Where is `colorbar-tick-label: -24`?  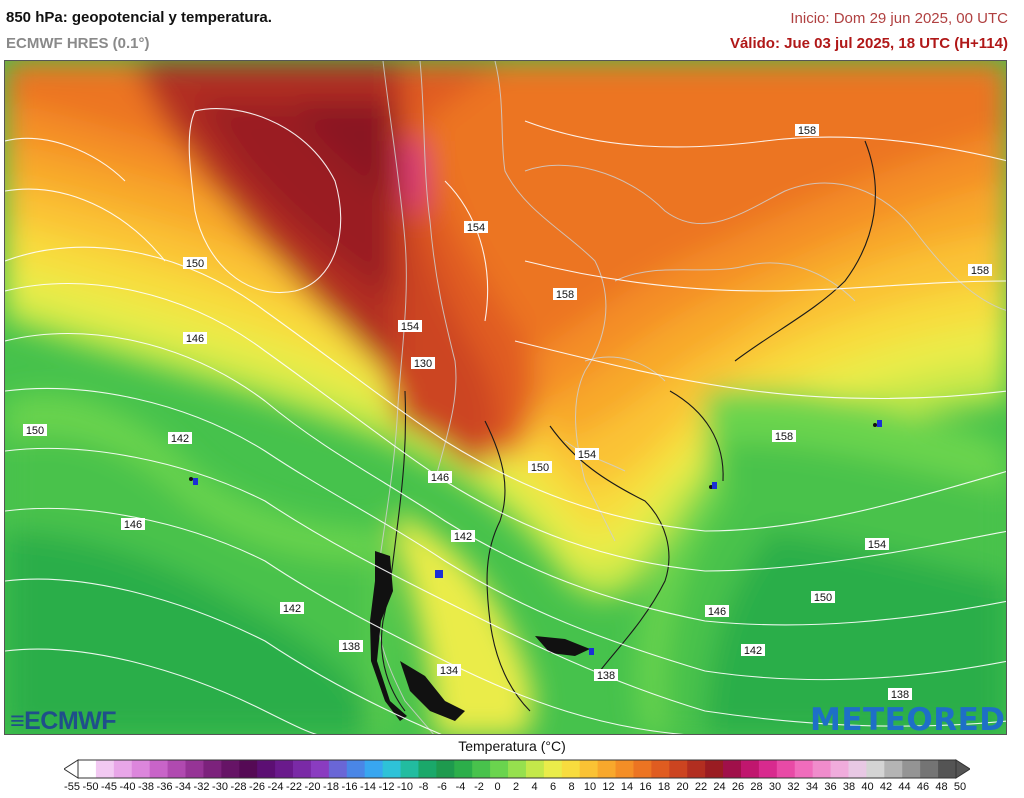
colorbar-tick-label: -24 is located at coordinates (275, 787).